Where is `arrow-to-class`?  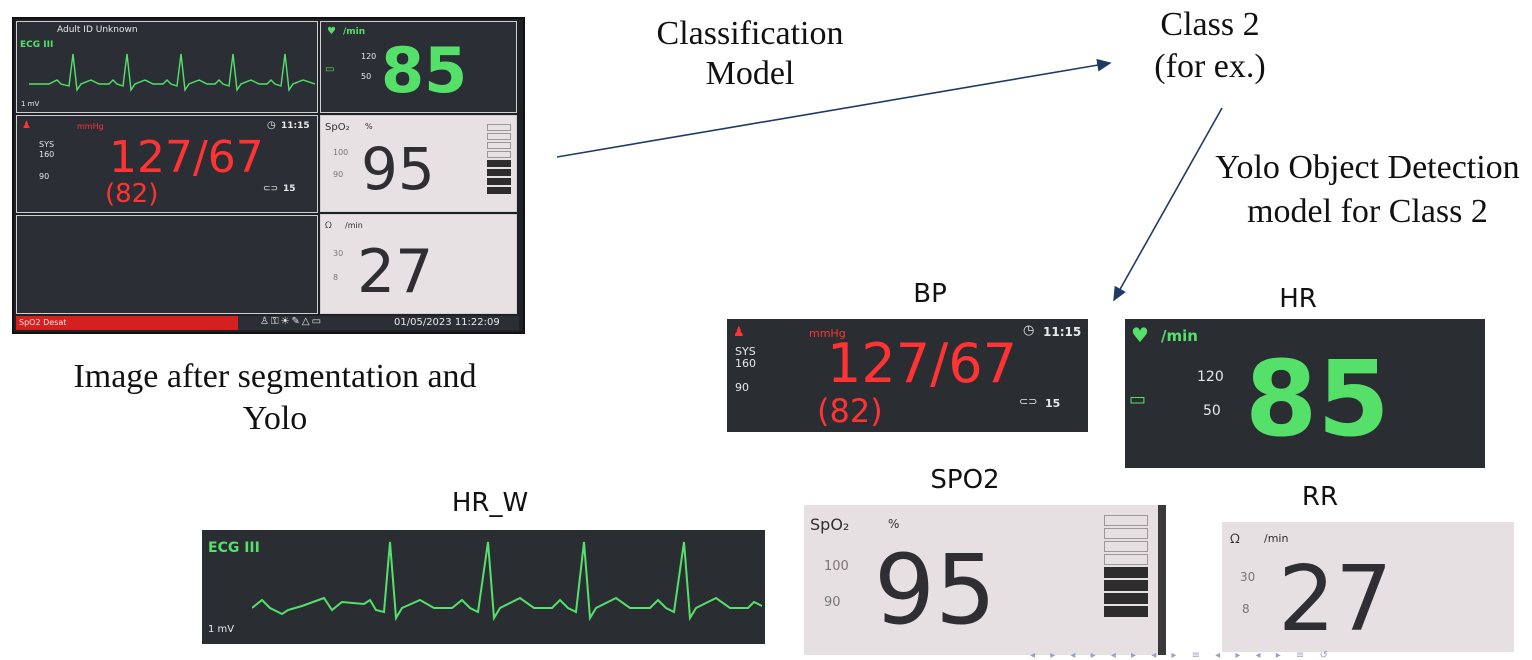
arrow-to-class is located at coordinates (834, 108).